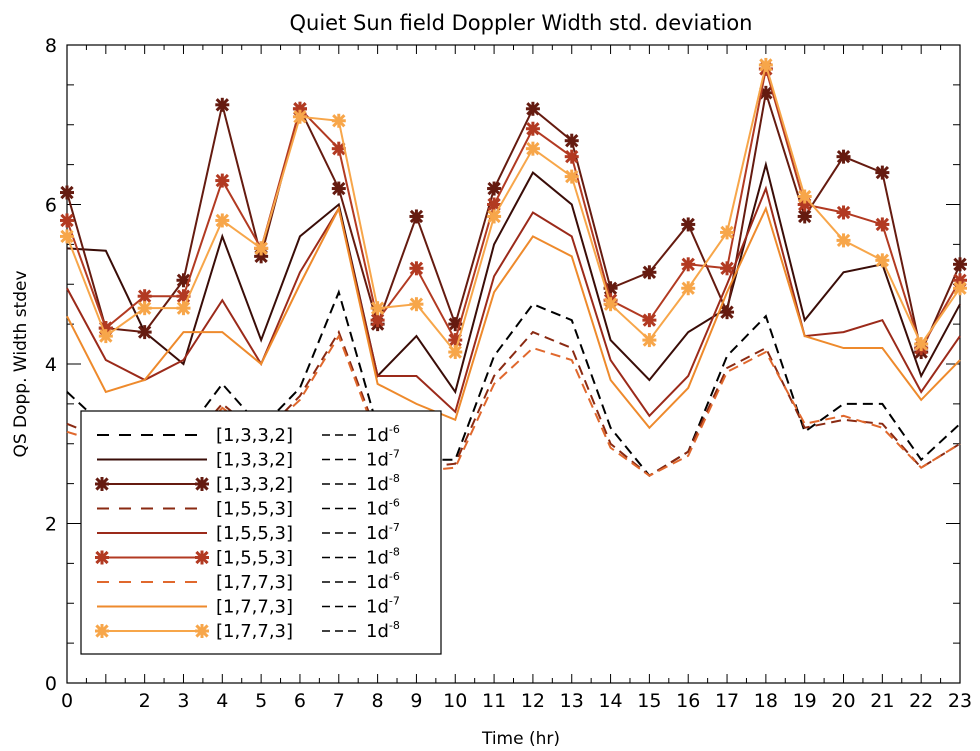 This screenshot has height=751, width=980. Describe the element at coordinates (494, 701) in the screenshot. I see `x-tick-label: 11` at that location.